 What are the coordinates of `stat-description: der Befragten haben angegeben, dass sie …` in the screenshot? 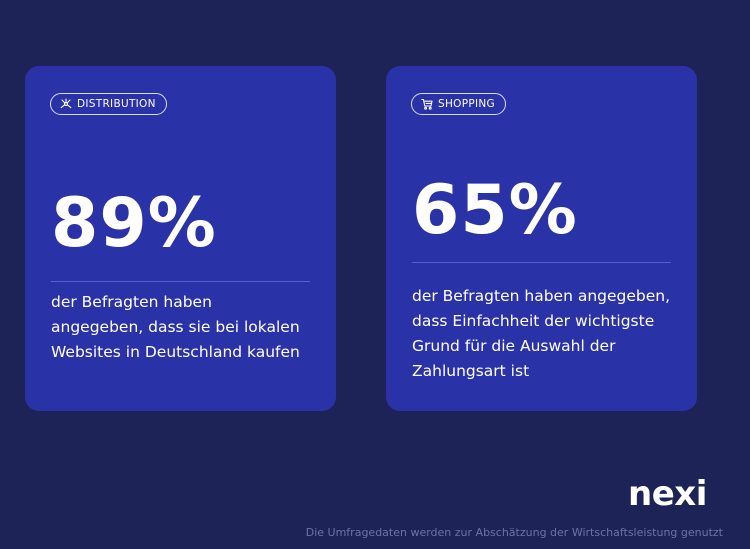 It's located at (186, 327).